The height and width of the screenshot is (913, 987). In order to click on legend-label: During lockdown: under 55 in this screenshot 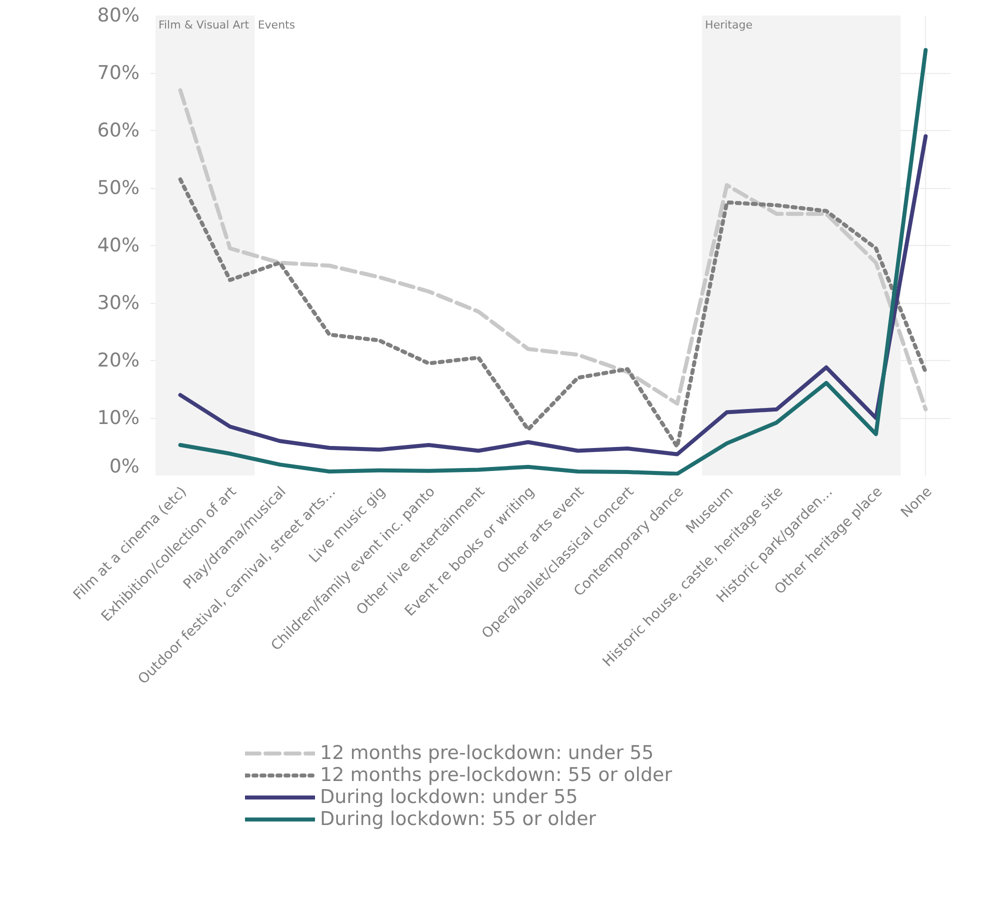, I will do `click(449, 797)`.